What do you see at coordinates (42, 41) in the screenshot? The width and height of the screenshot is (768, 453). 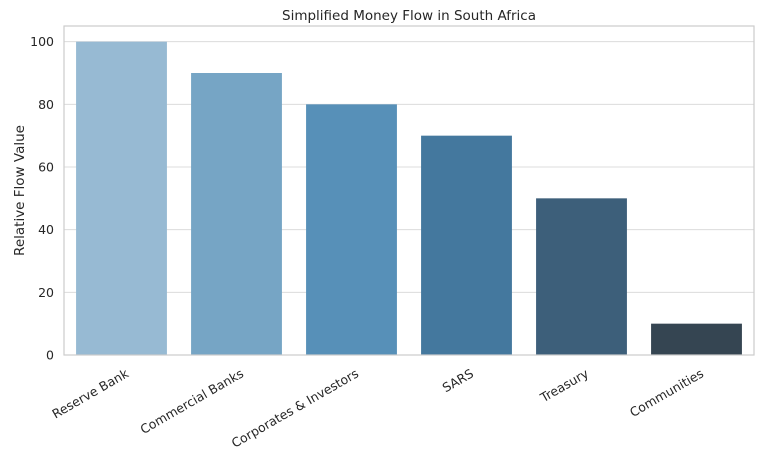 I see `y-tick-label: 100` at bounding box center [42, 41].